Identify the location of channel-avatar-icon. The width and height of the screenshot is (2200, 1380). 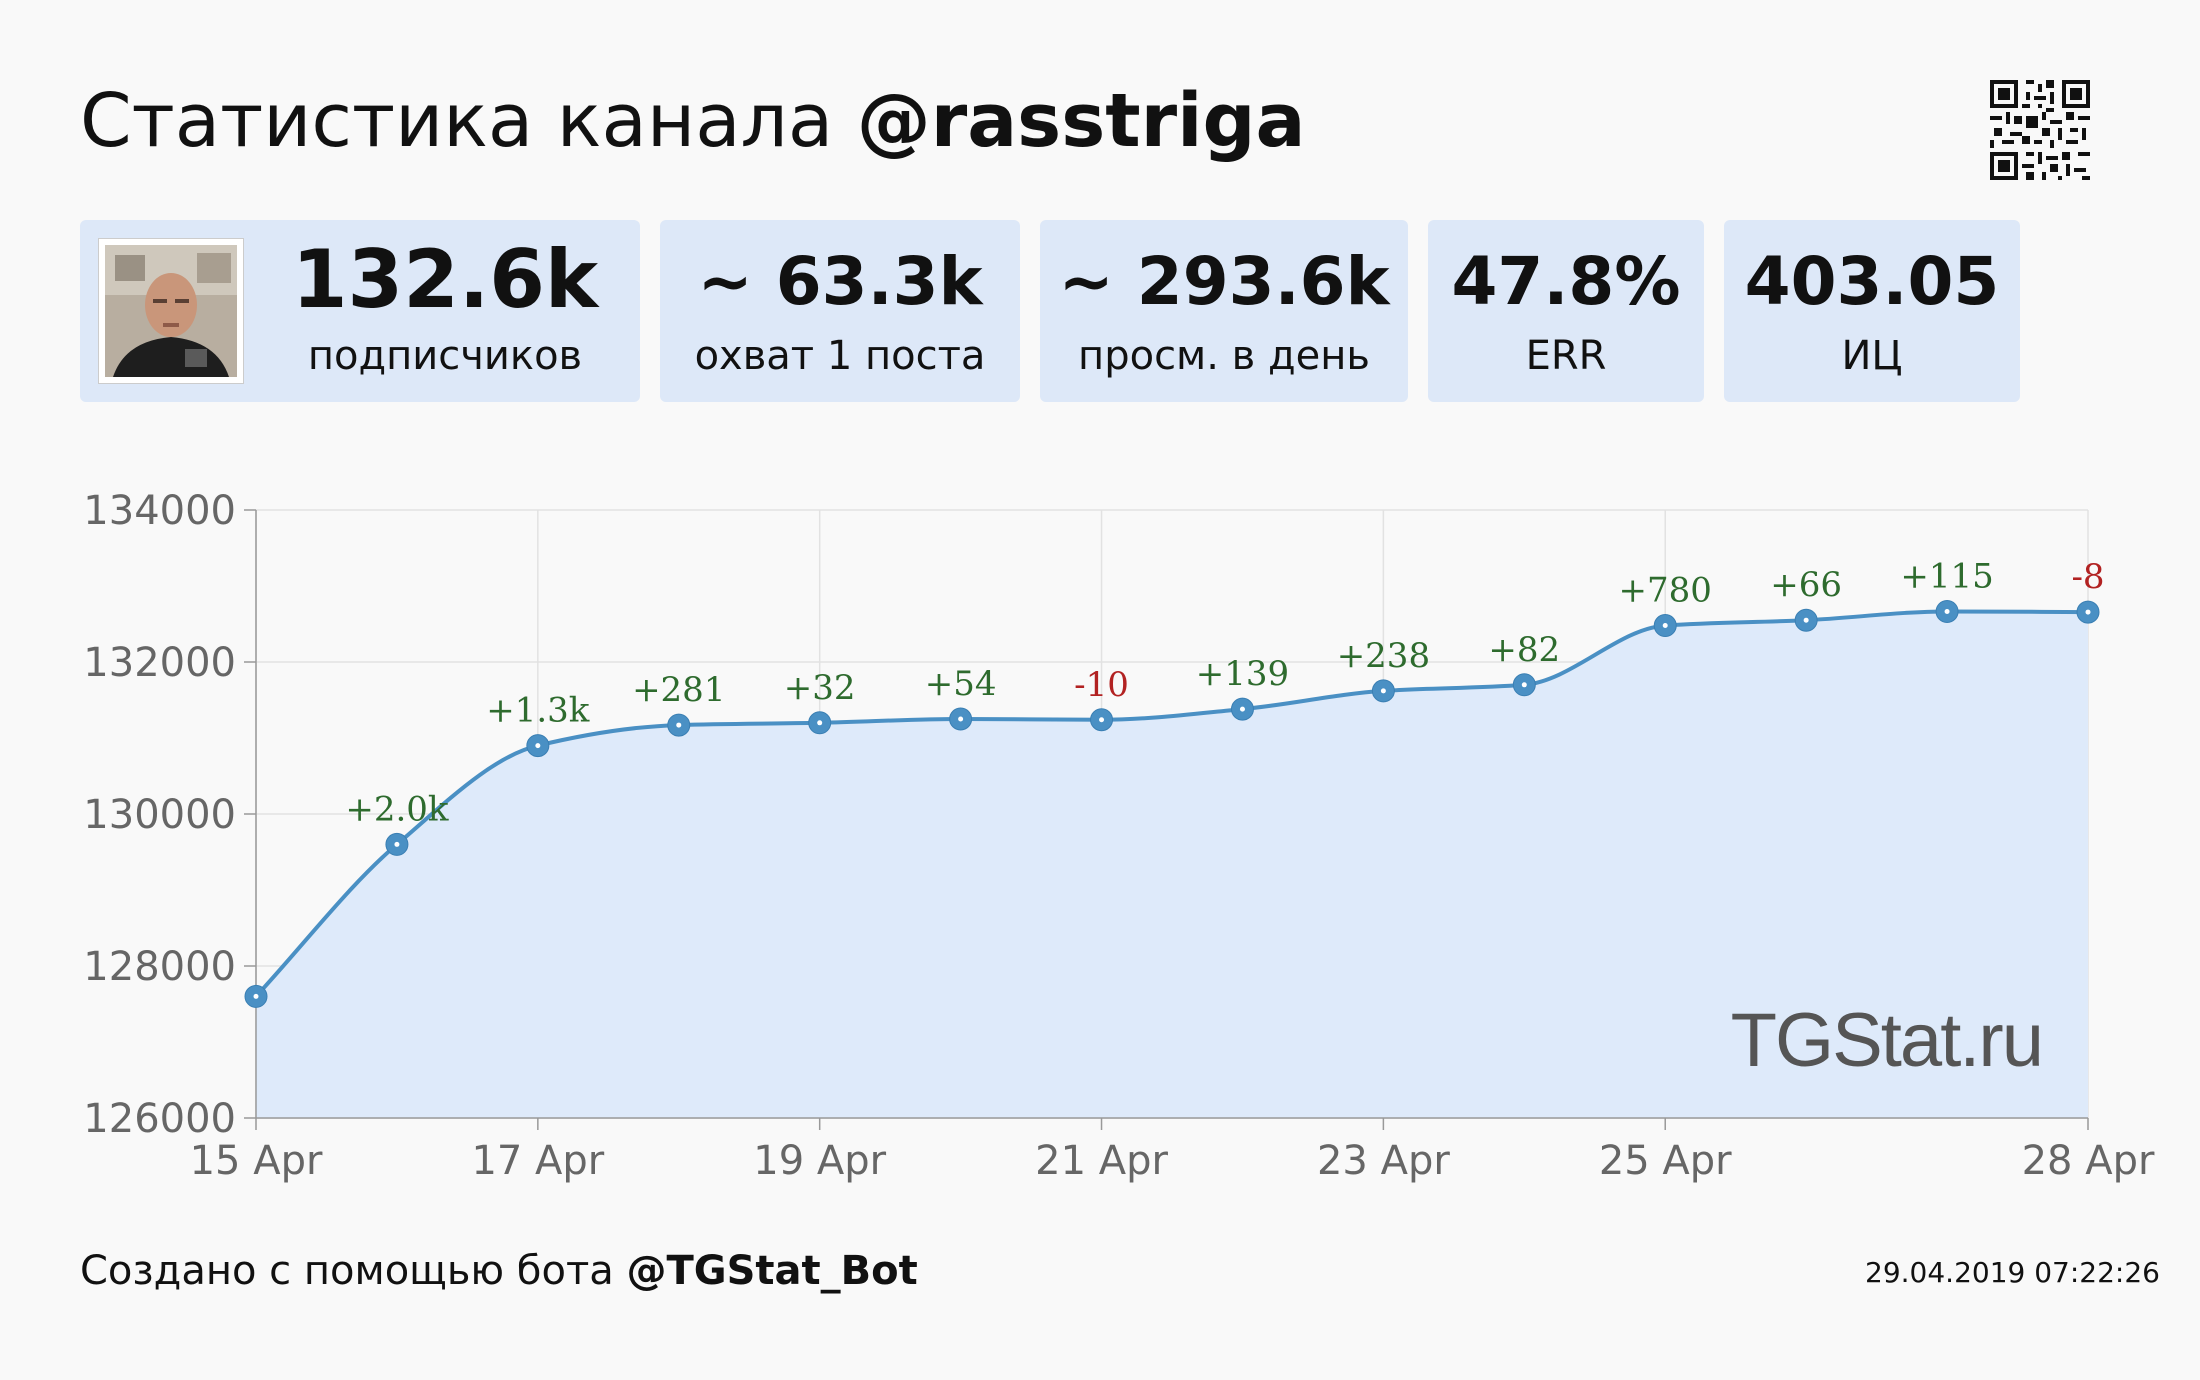
(171, 311).